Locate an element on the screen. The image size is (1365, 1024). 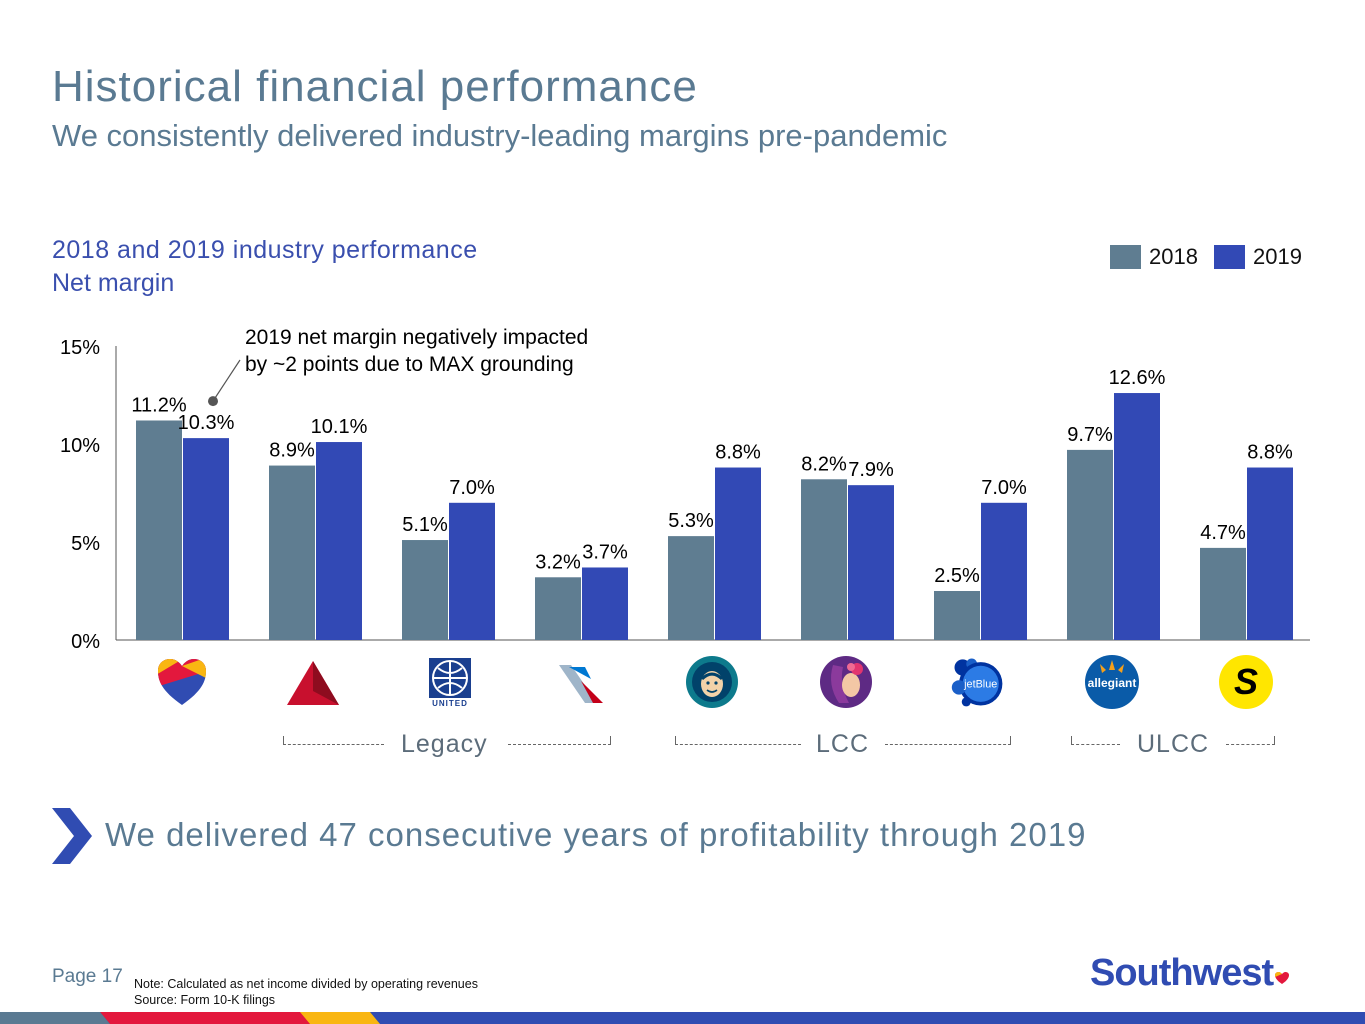
data-label-2018-southwest: 11.2% is located at coordinates (158, 405).